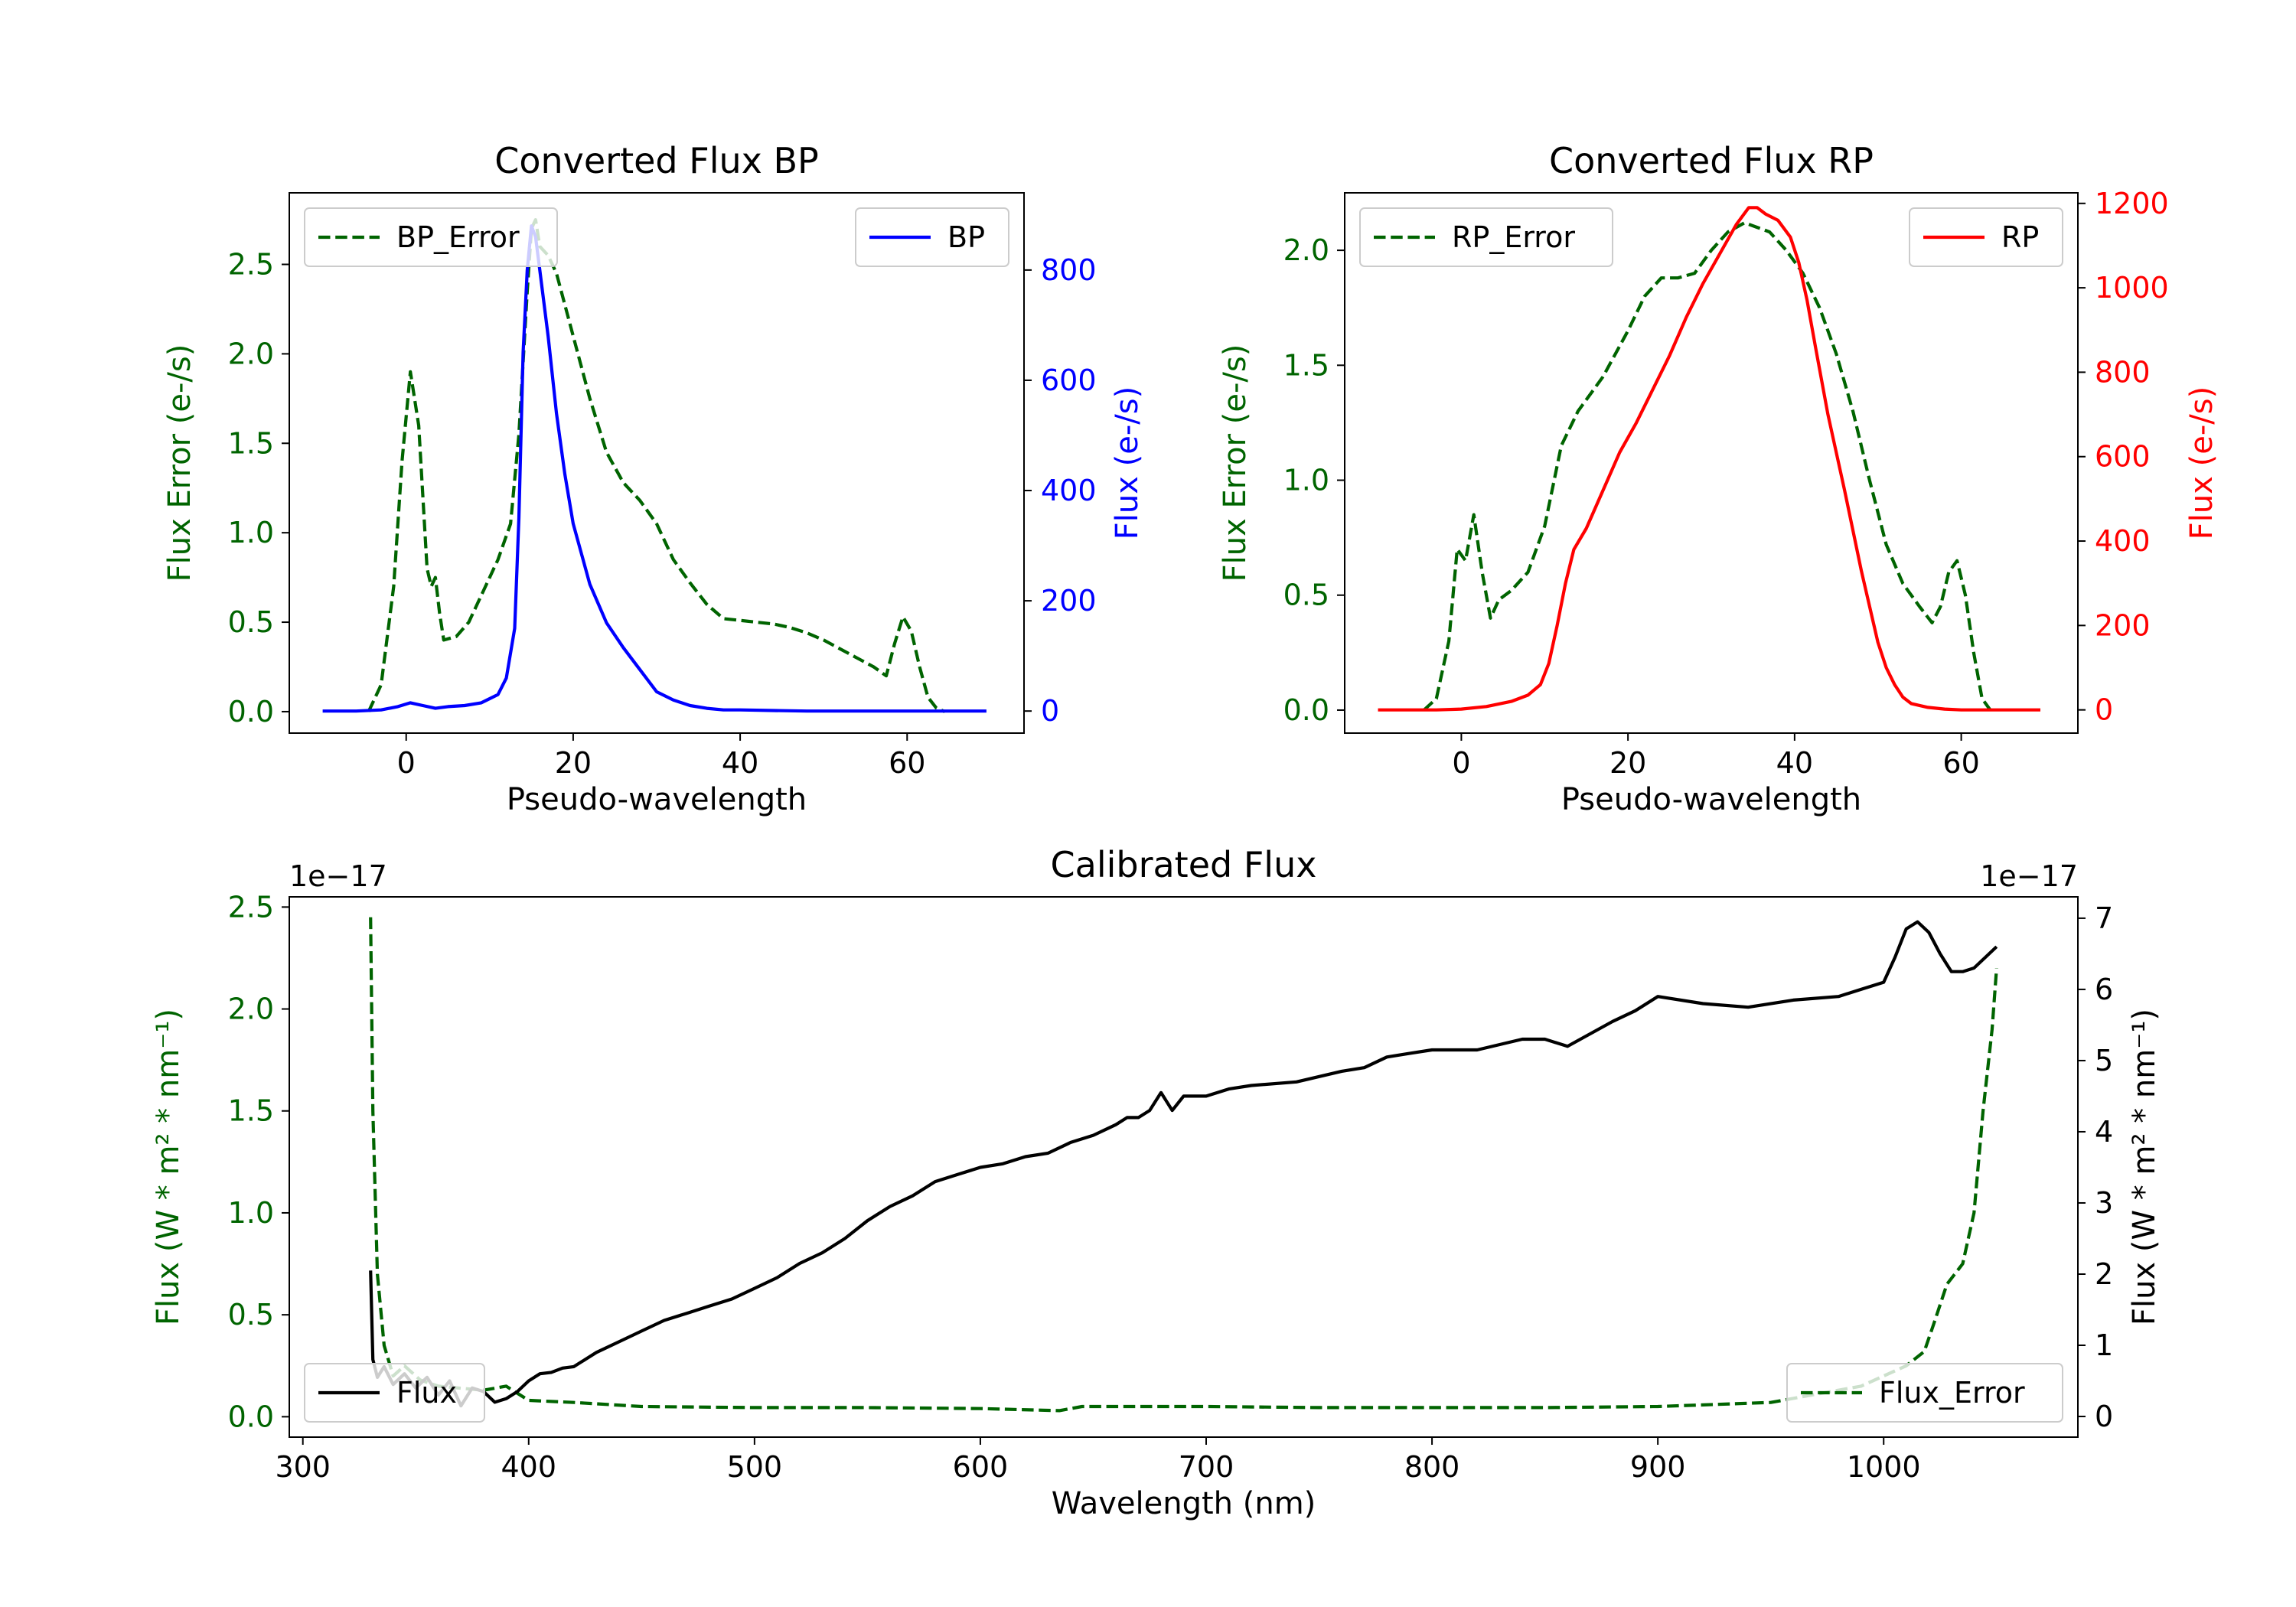 This screenshot has height=1607, width=2296. Describe the element at coordinates (1884, 1467) in the screenshot. I see `x-tick-label: 1000` at that location.